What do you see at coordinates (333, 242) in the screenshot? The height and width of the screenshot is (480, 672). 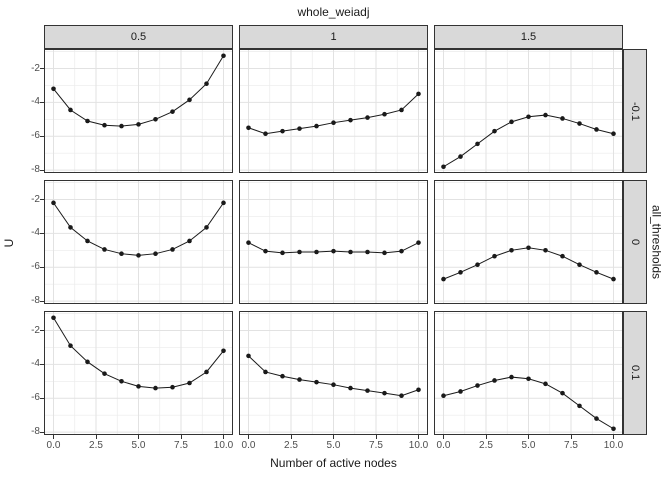 I see `facet-panel-r2c2` at bounding box center [333, 242].